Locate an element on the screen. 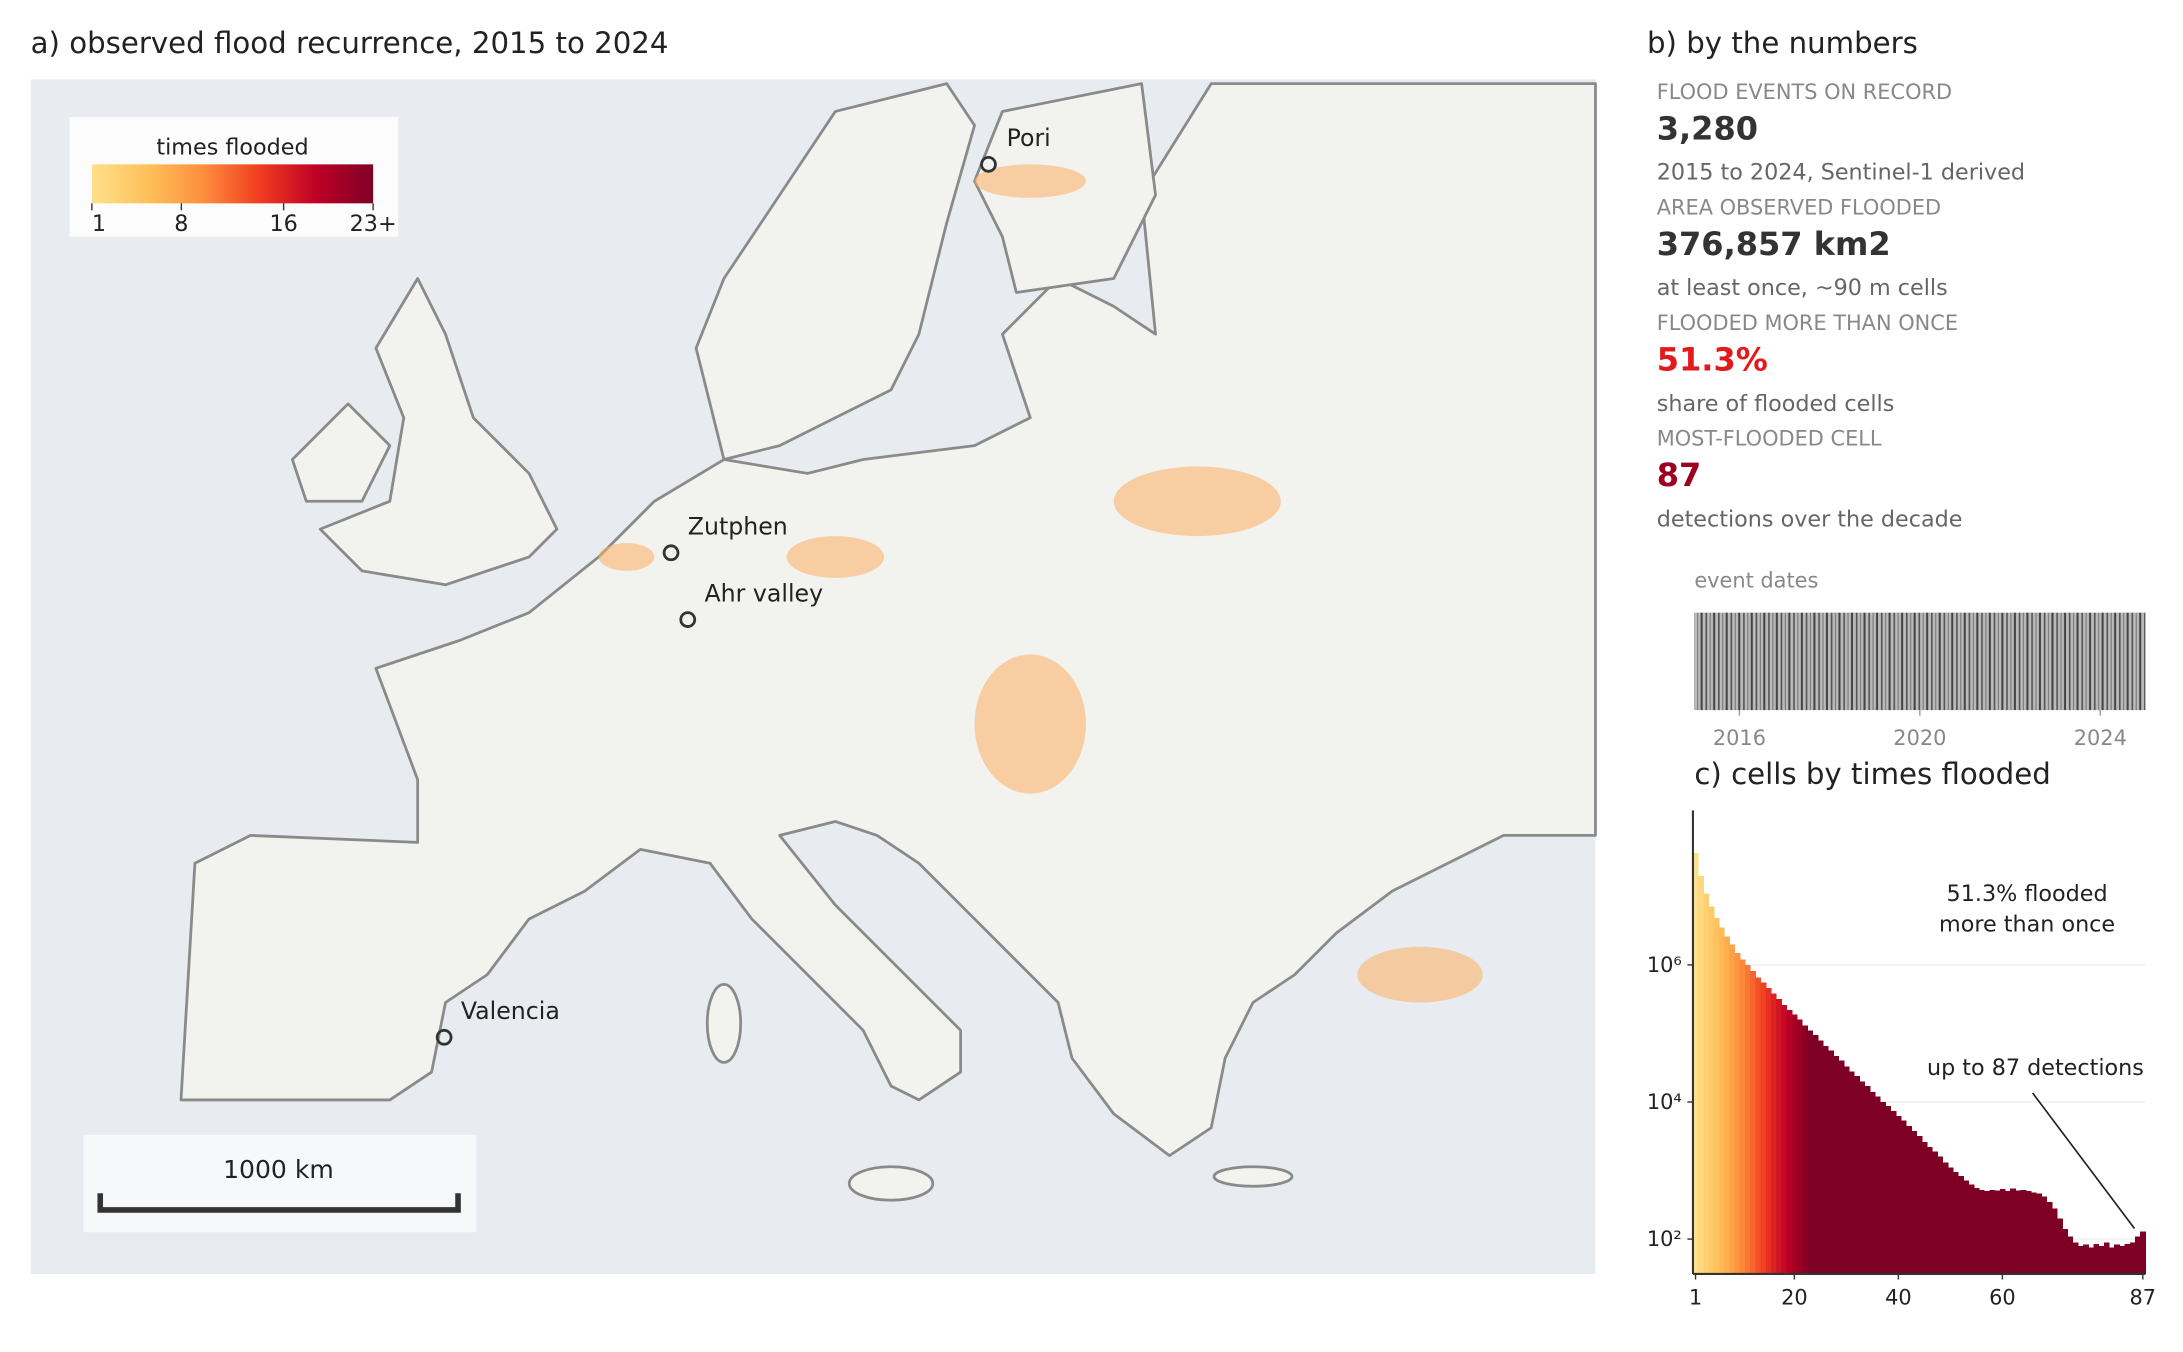 This screenshot has height=1352, width=2183. place-label: Valencia is located at coordinates (510, 1011).